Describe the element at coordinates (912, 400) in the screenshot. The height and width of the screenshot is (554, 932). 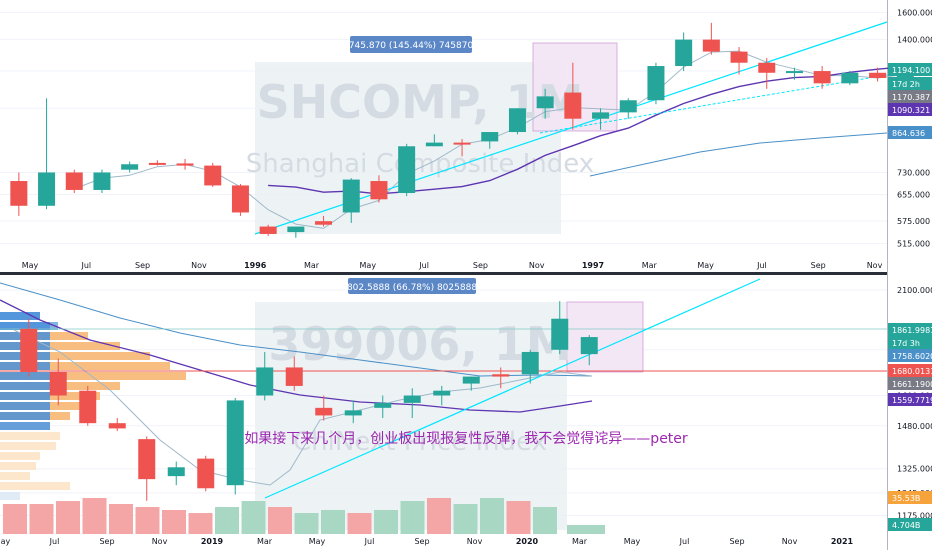
I see `price-badge: 1559.7719` at that location.